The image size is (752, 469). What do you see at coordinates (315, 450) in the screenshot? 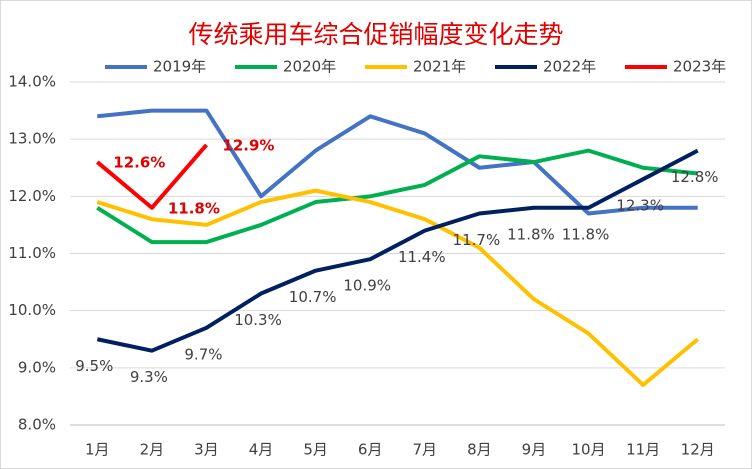
I see `x-tick-label: 5月` at bounding box center [315, 450].